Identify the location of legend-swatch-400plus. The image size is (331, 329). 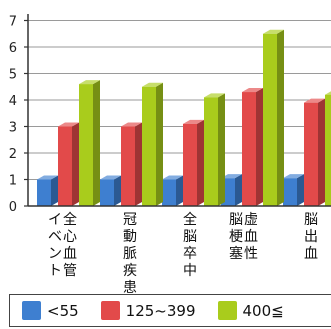
(227, 310).